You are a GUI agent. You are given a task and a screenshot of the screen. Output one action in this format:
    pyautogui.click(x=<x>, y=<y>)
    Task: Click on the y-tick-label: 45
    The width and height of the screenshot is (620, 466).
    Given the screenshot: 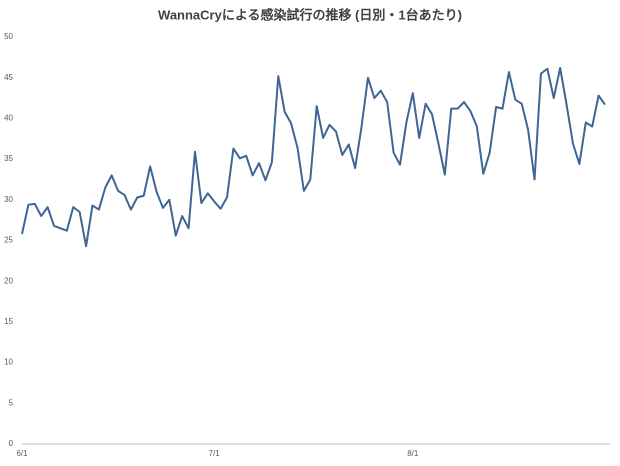 What is the action you would take?
    pyautogui.click(x=8, y=77)
    